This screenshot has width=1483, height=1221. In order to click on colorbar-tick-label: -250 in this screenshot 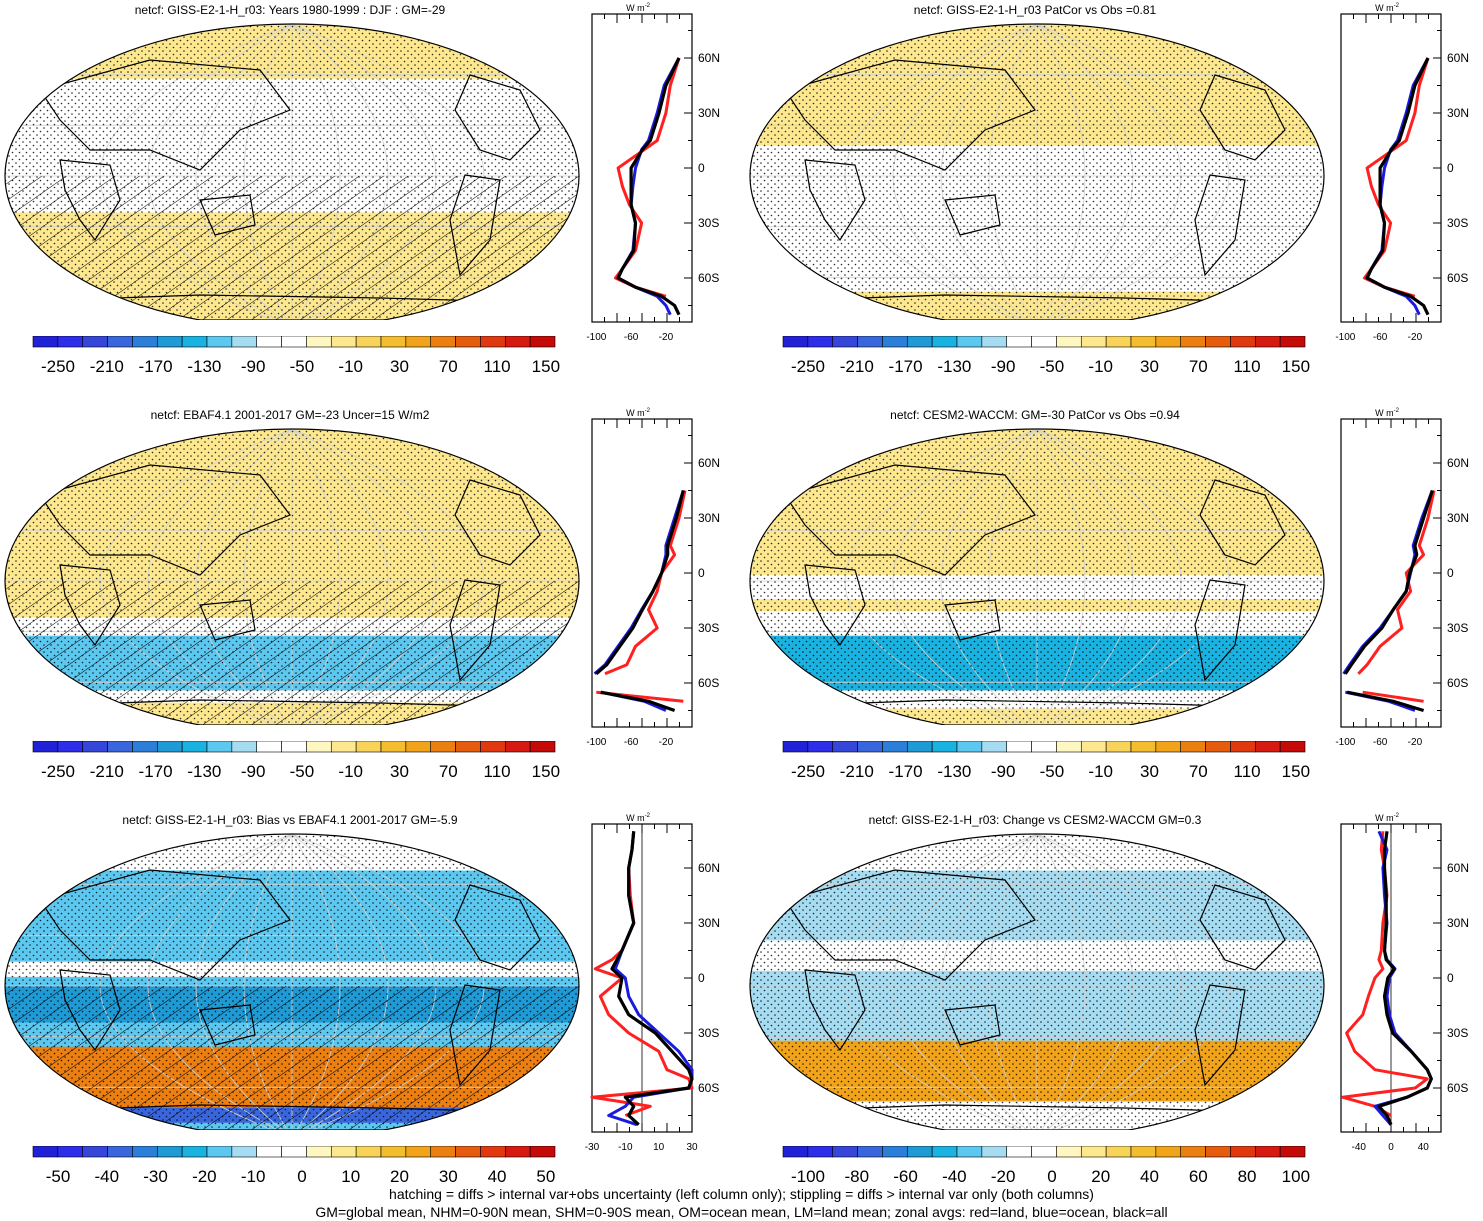, I will do `click(808, 366)`.